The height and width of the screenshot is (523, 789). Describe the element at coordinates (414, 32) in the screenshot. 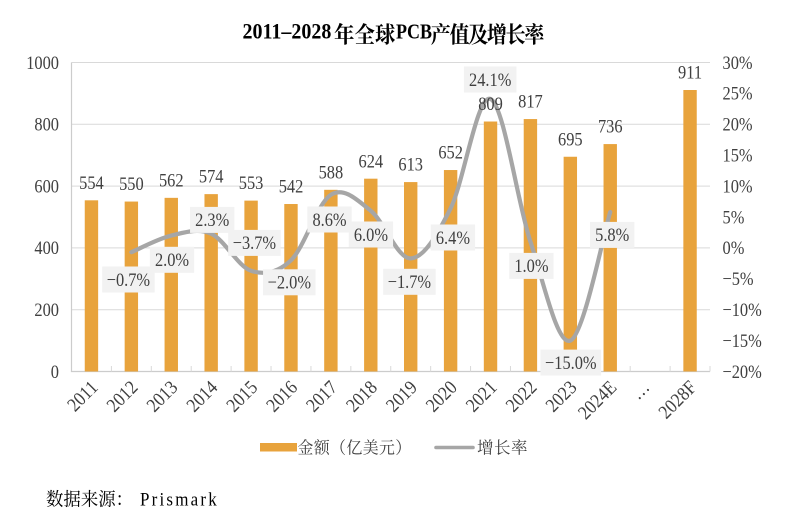

I see `svg-text: PCB` at that location.